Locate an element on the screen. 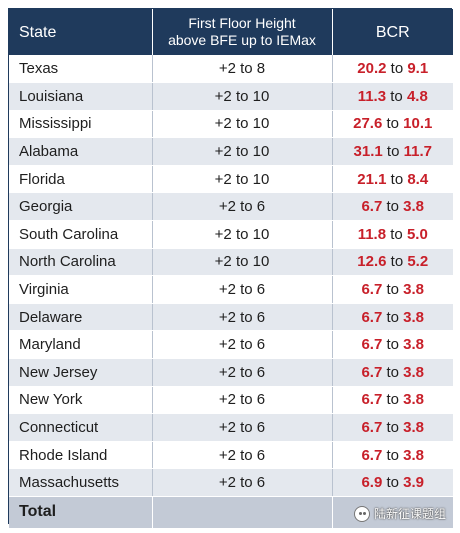 The width and height of the screenshot is (460, 533). table-row: New Jersey +2 to 6 6.7 to 3.8 is located at coordinates (231, 372).